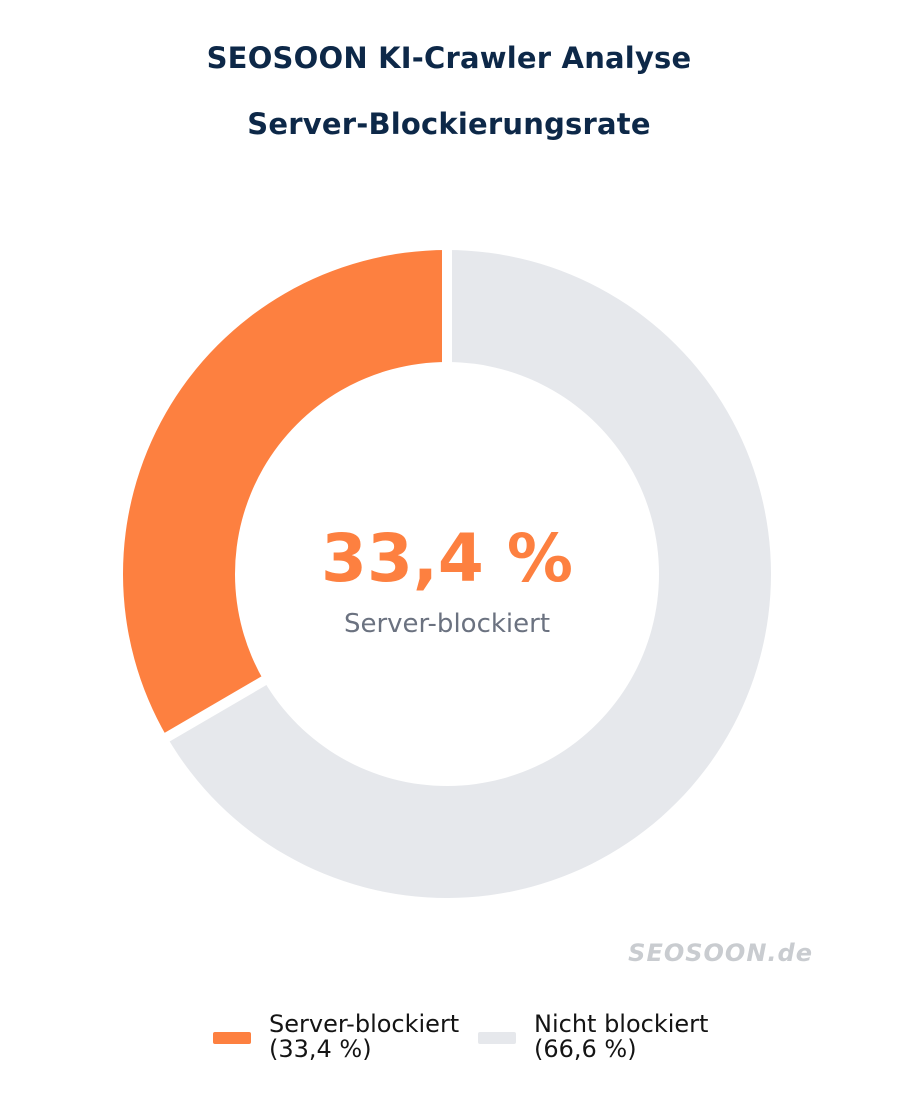 The width and height of the screenshot is (898, 1113). Describe the element at coordinates (585, 1049) in the screenshot. I see `legend-value-text: (66,6 %)` at that location.